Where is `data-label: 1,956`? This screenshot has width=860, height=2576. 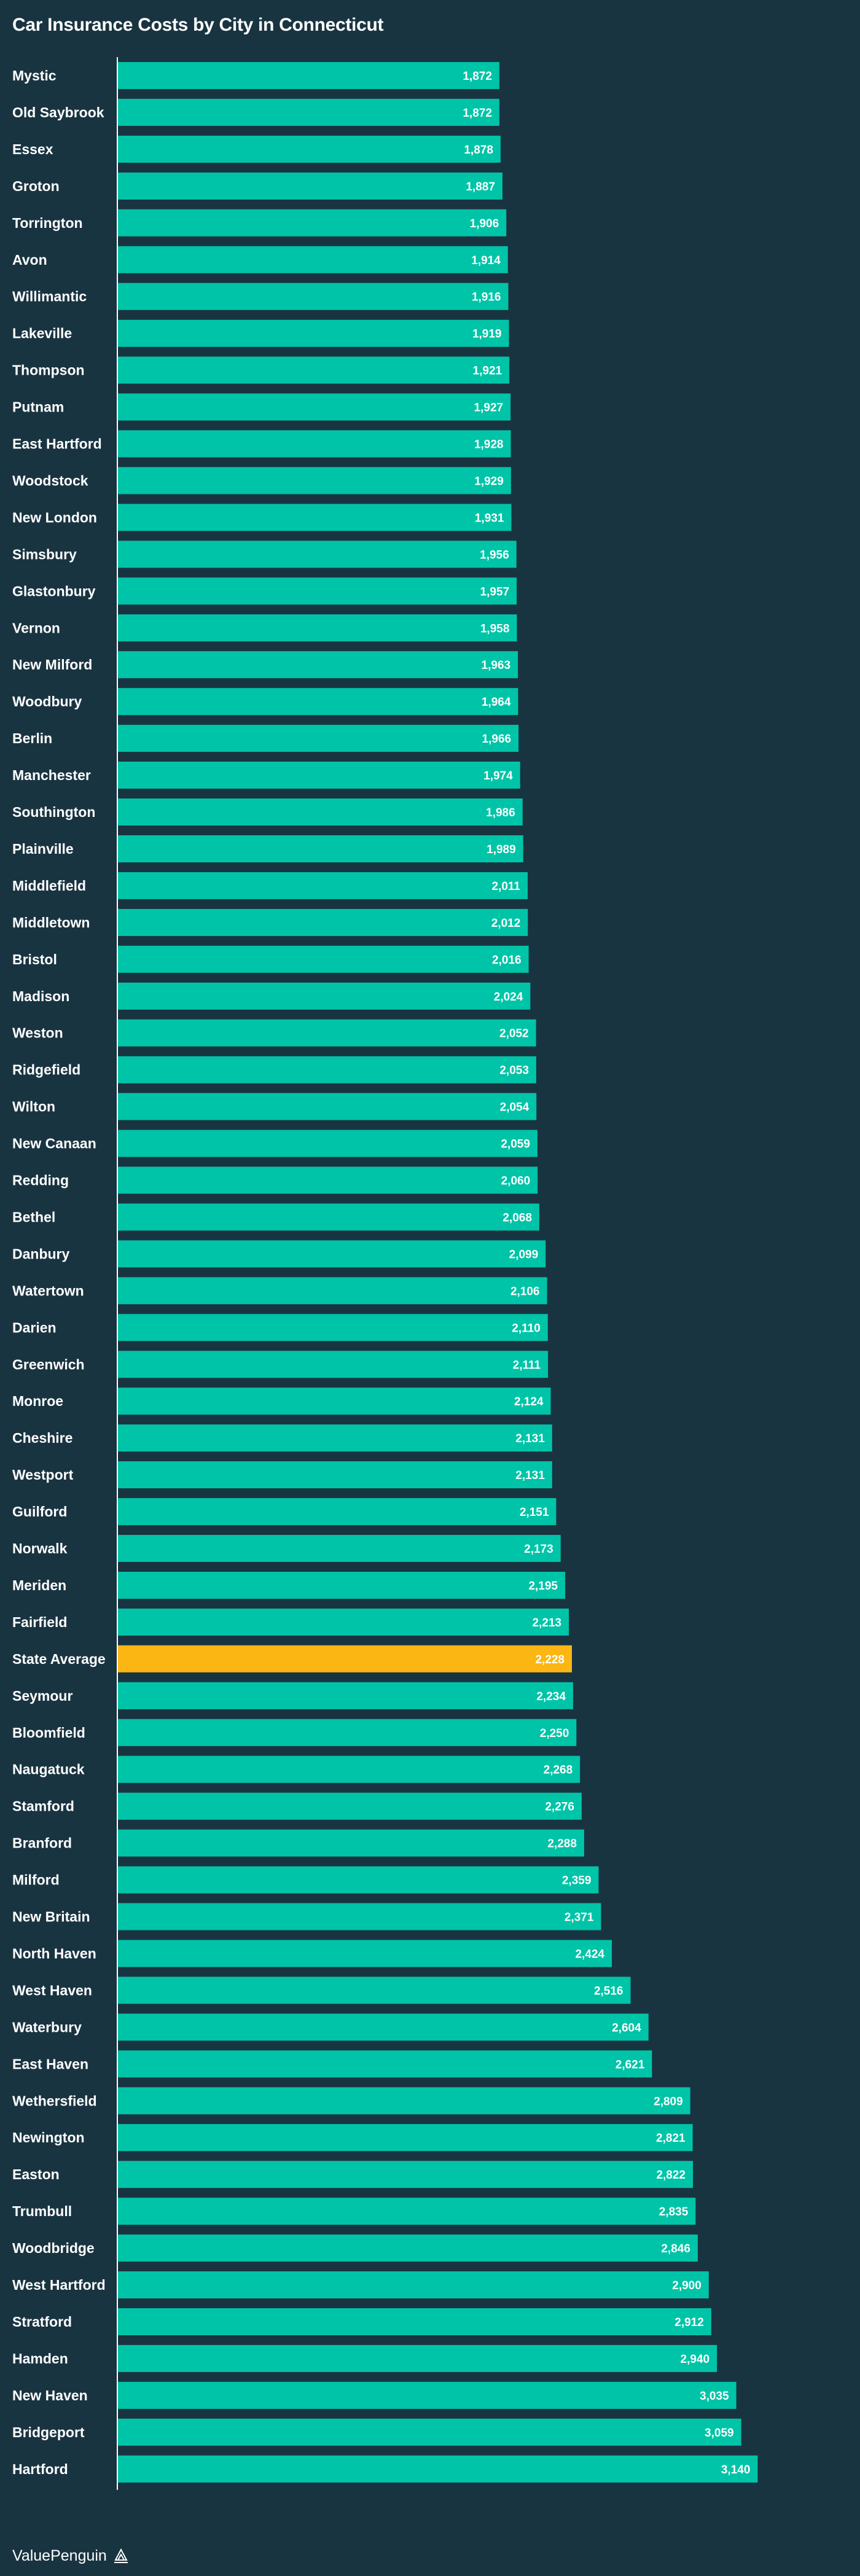 data-label: 1,956 is located at coordinates (495, 554).